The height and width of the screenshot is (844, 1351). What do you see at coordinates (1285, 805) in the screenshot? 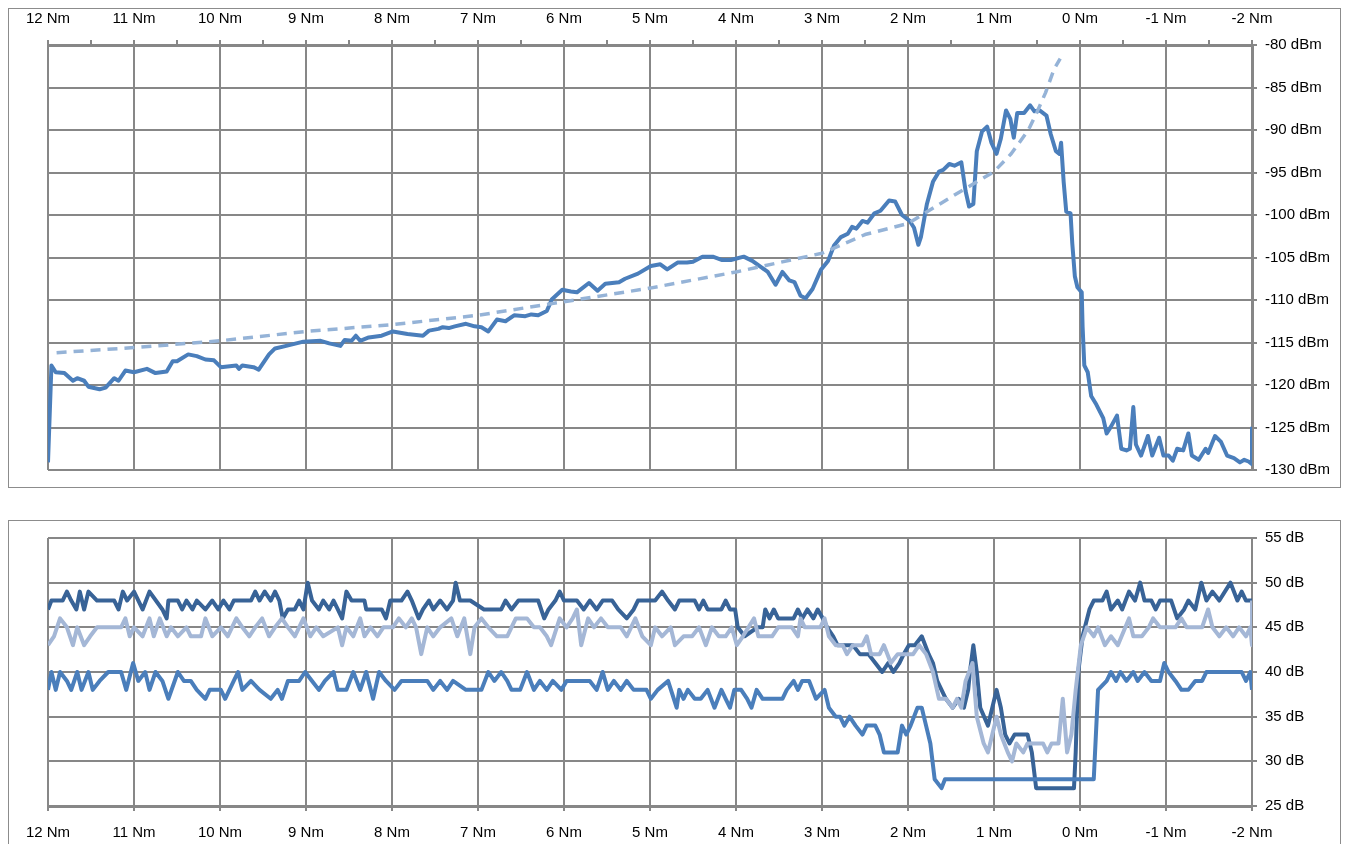
I see `y-tick-label: 25 dB` at bounding box center [1285, 805].